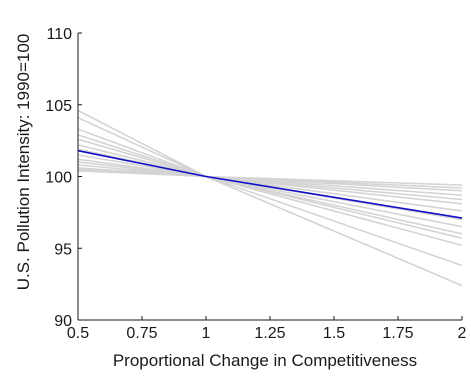  I want to click on y-axis-ticks: 90 95 100 105 110, so click(63, 178).